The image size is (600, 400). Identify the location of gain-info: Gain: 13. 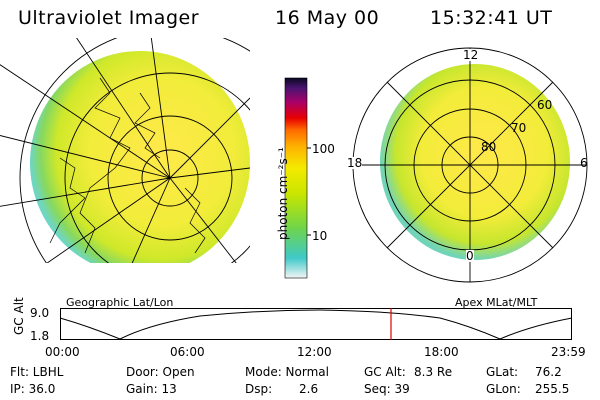
(151, 389).